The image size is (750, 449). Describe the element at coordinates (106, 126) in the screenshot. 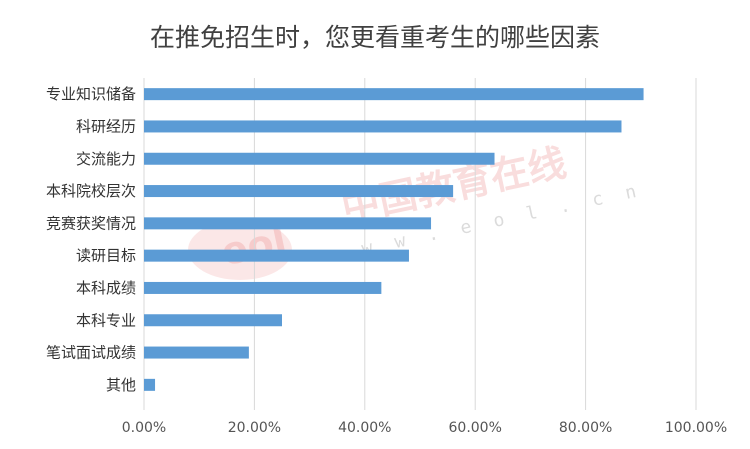

I see `category-label: 科研经历` at that location.